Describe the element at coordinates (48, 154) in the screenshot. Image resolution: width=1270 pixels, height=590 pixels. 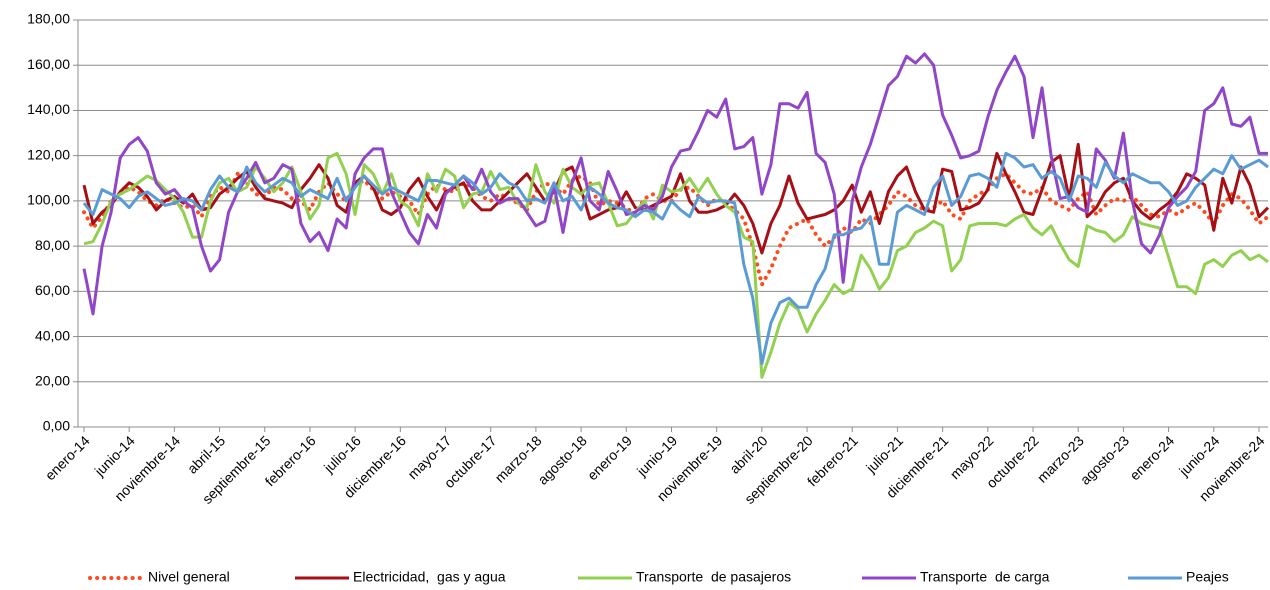
I see `y-tick-label: 120,00` at that location.